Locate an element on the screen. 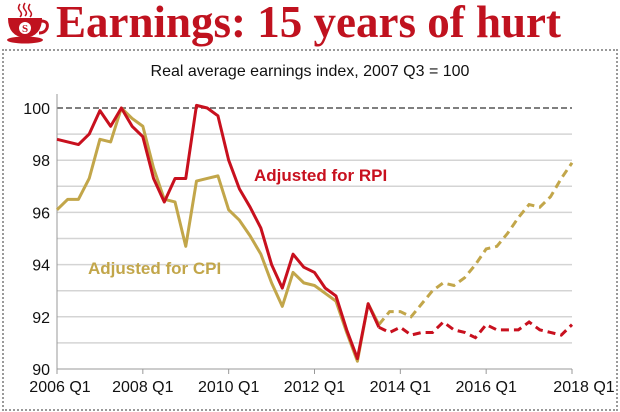 The width and height of the screenshot is (620, 412). headline: Earnings: 15 years of hurt is located at coordinates (308, 23).